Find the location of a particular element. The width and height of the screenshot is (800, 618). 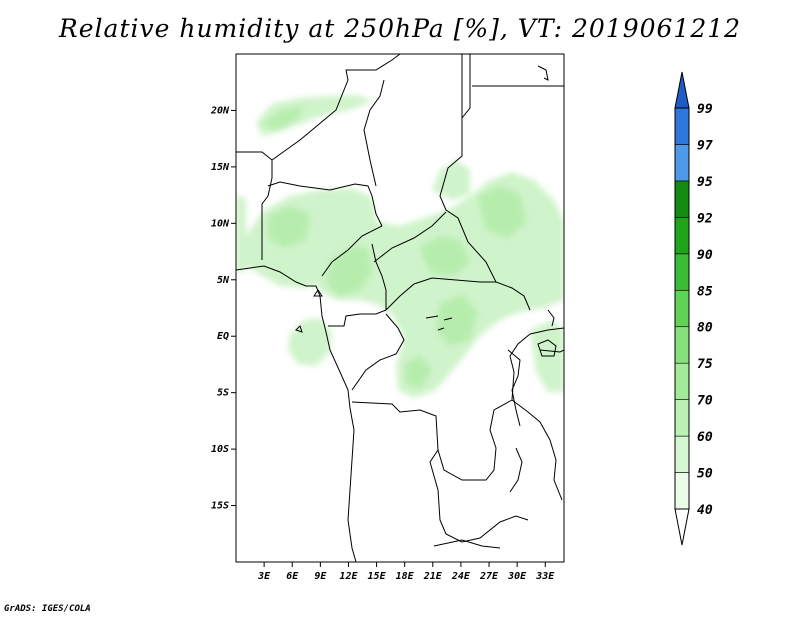

colorbar-label: 60 is located at coordinates (705, 437).